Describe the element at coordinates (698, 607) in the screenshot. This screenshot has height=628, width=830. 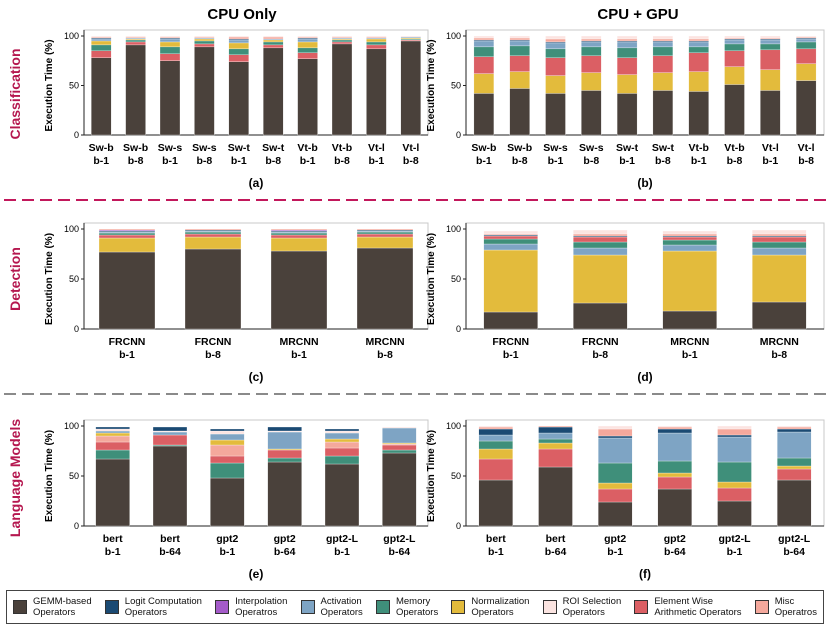
I see `legend-label: Element Wise Arithmetic Operators` at that location.